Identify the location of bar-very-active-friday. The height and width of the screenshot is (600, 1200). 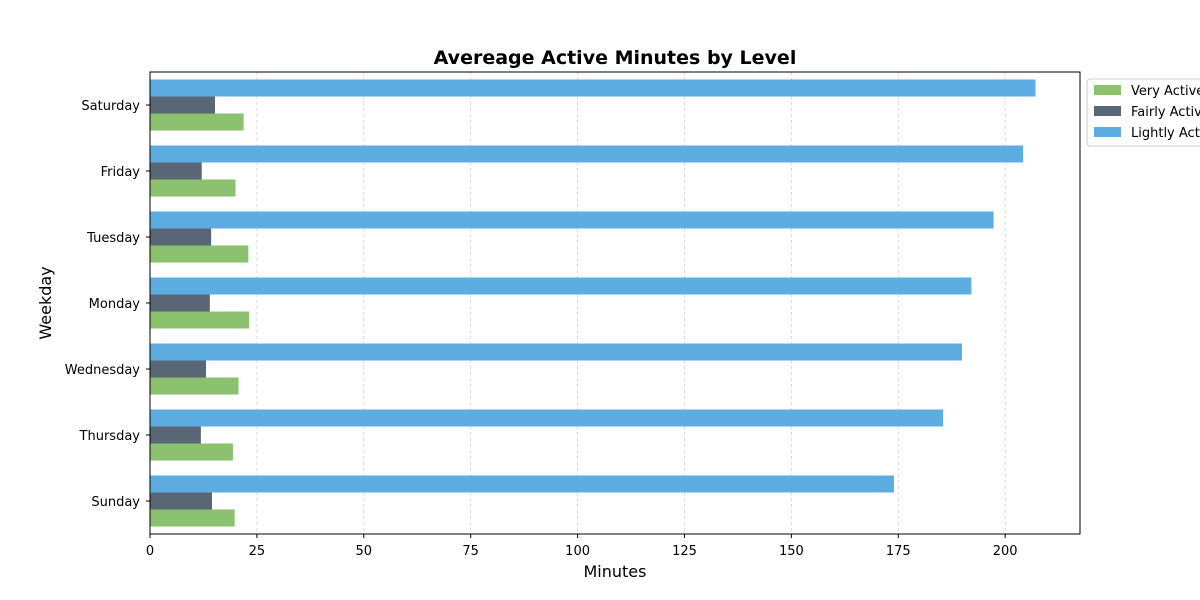
(193, 188).